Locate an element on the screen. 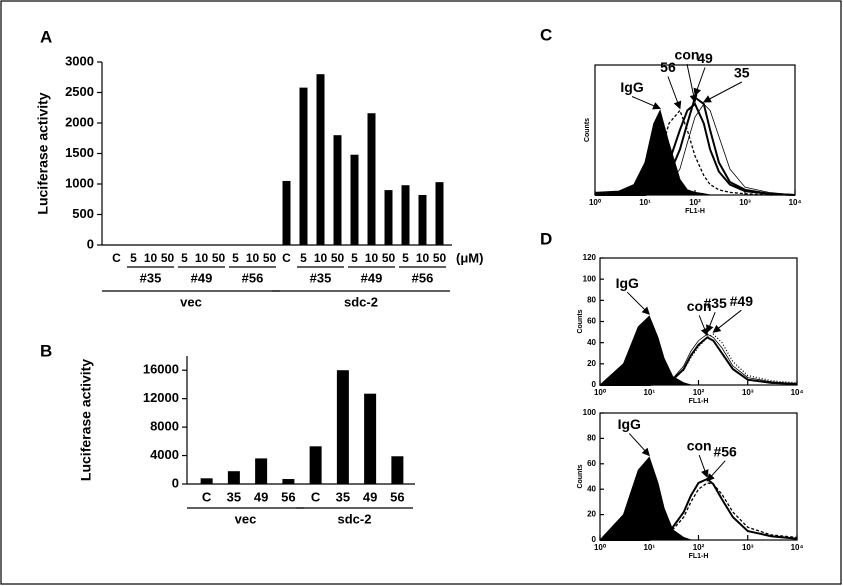 The image size is (843, 586). subgroup-label: #35 is located at coordinates (321, 277).